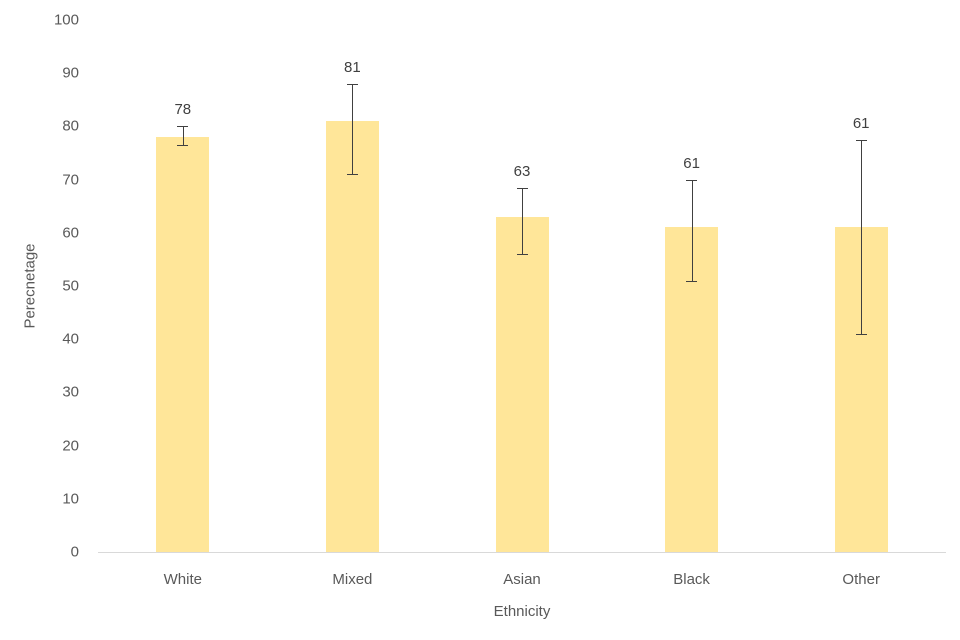 This screenshot has height=640, width=960. Describe the element at coordinates (352, 67) in the screenshot. I see `data-label: 81` at that location.